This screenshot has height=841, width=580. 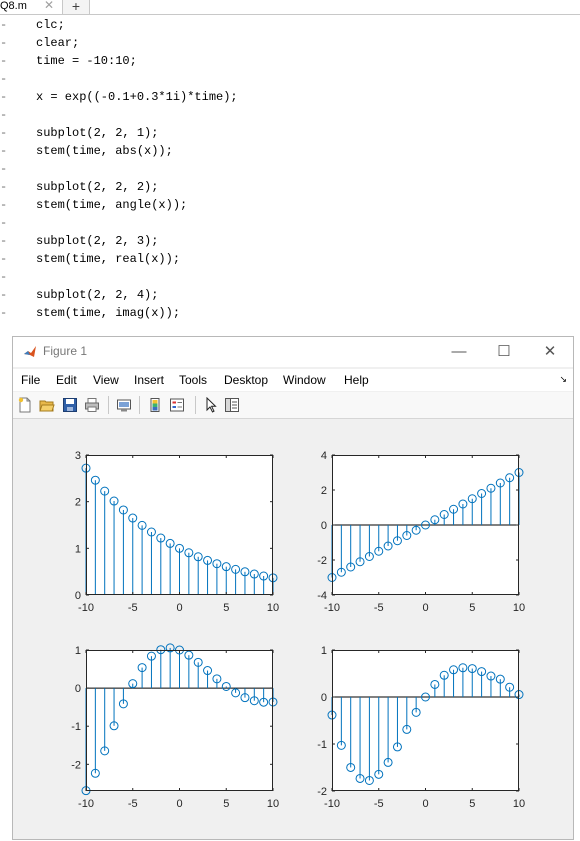 What do you see at coordinates (246, 380) in the screenshot?
I see `menu-desktop: Desktop` at bounding box center [246, 380].